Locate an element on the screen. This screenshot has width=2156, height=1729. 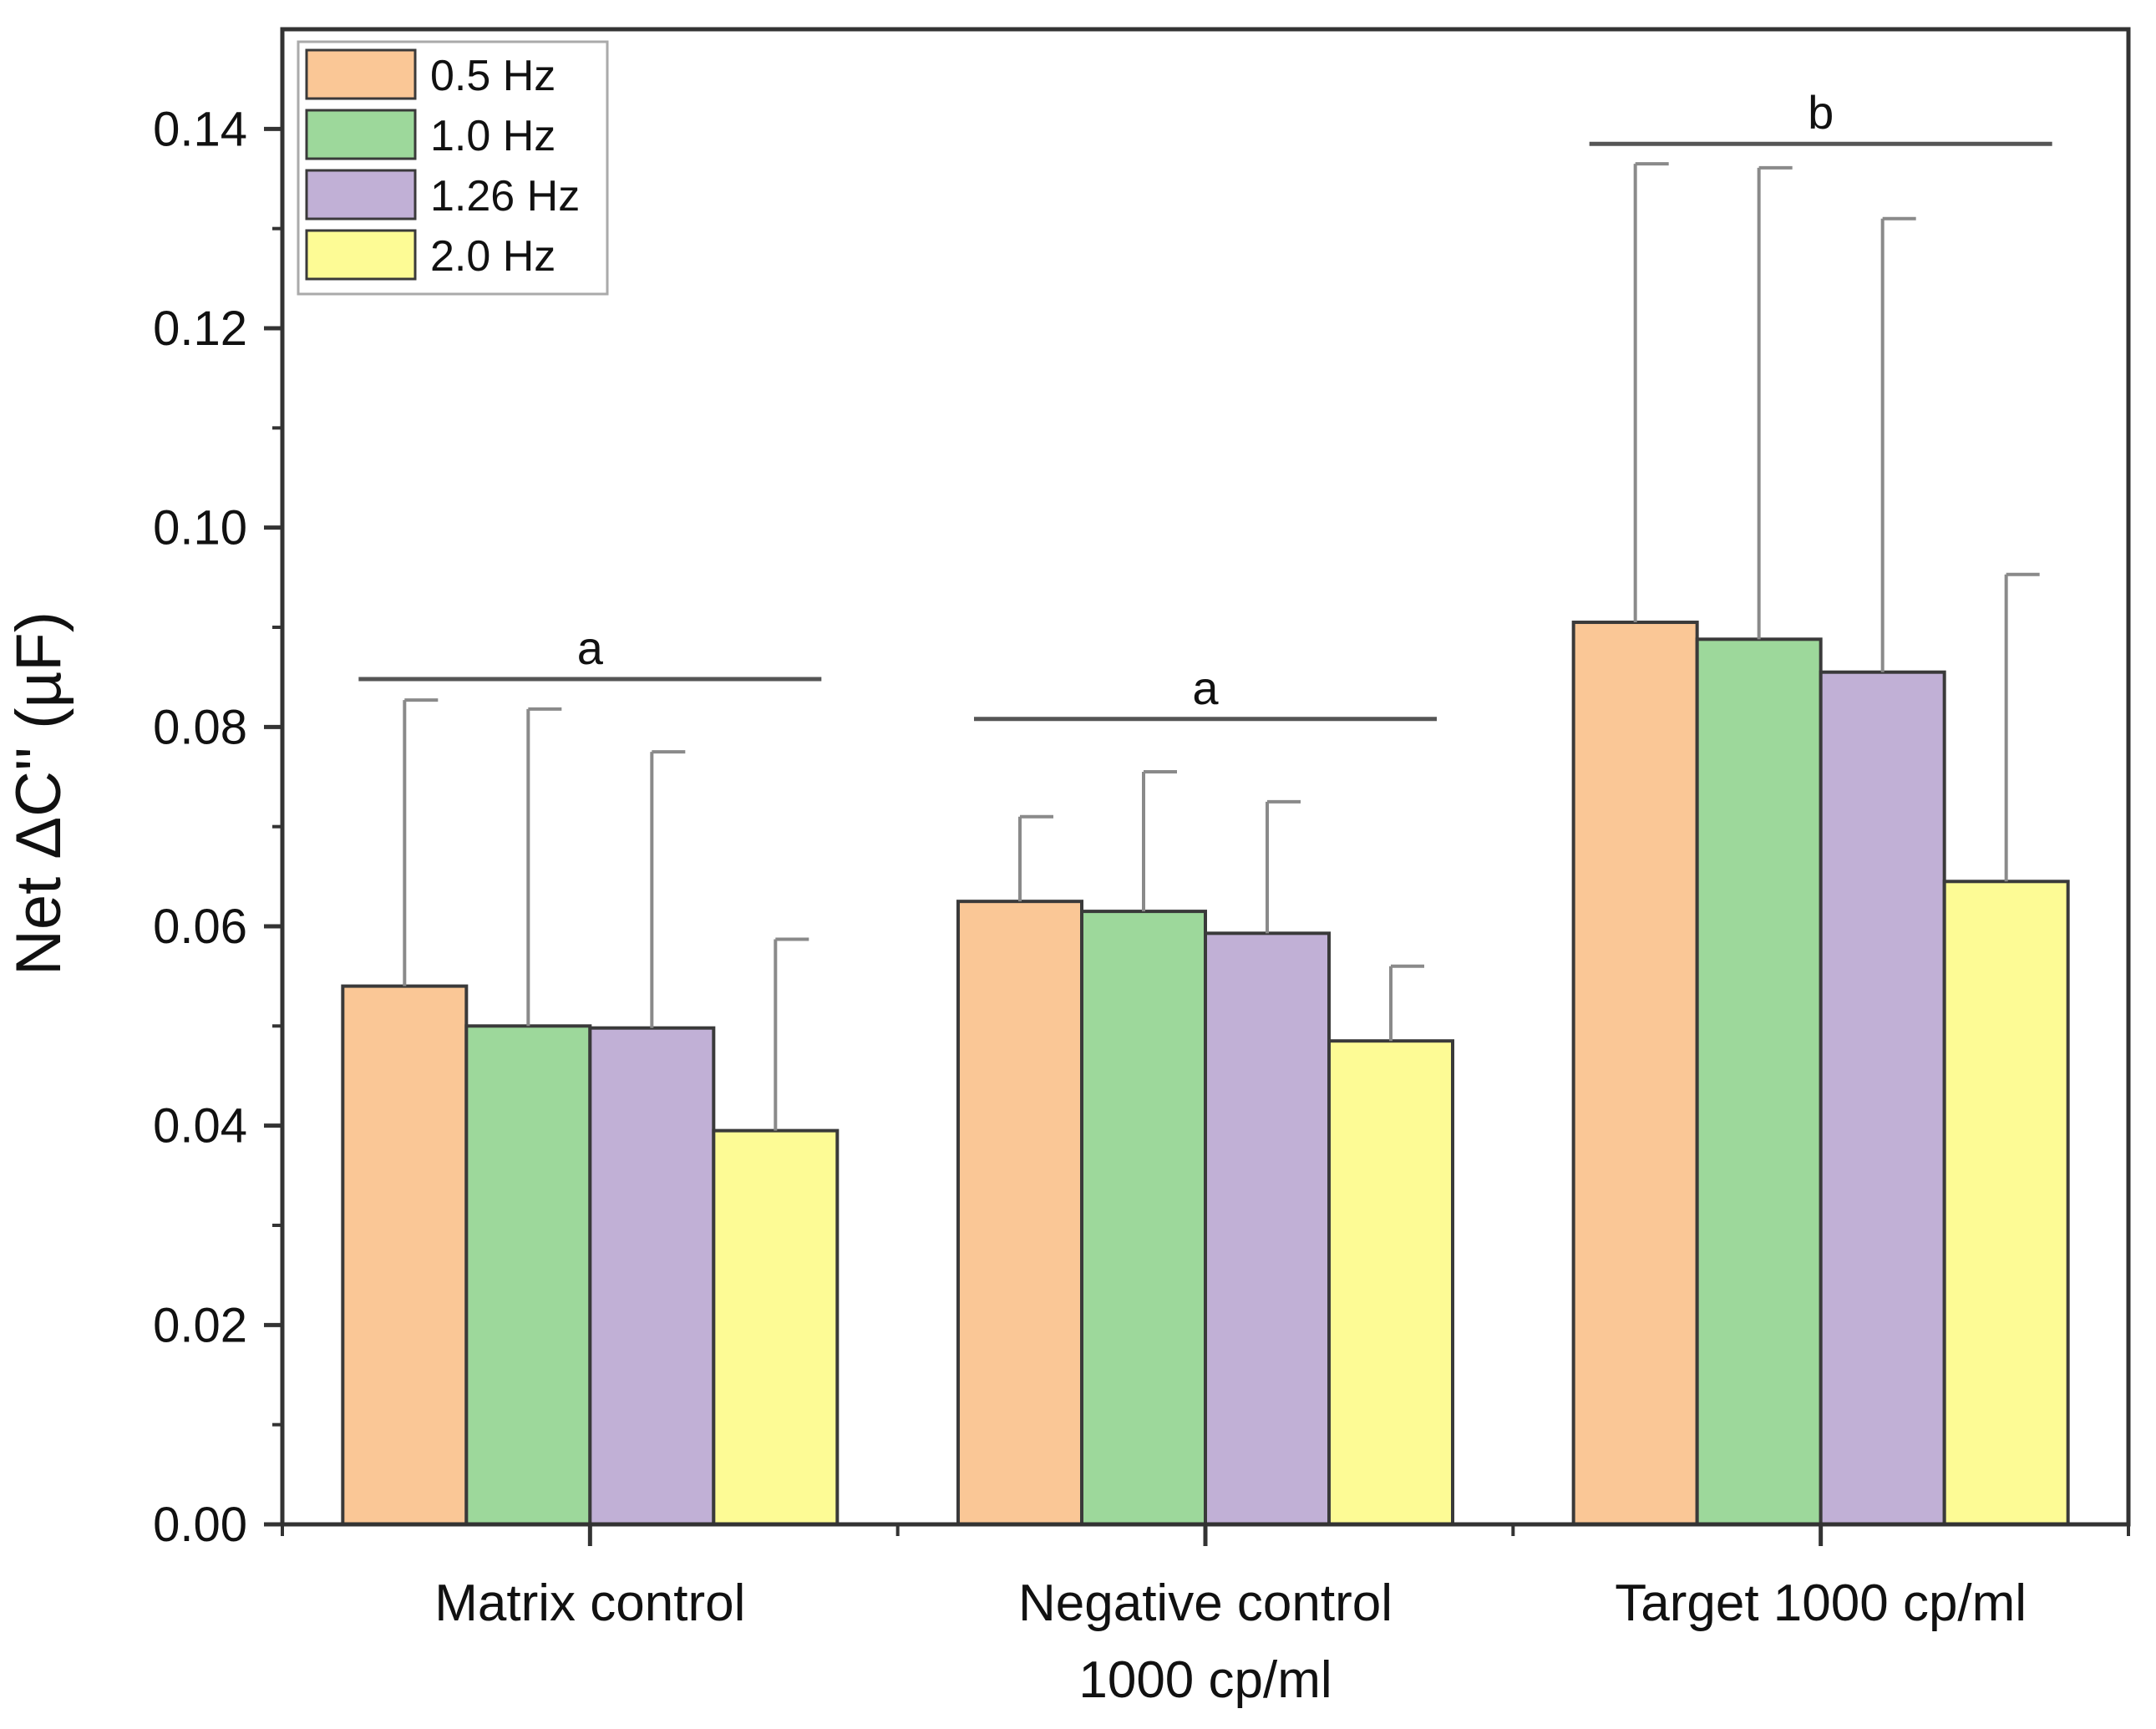
bar-1.26hz-cat0 is located at coordinates (652, 1276).